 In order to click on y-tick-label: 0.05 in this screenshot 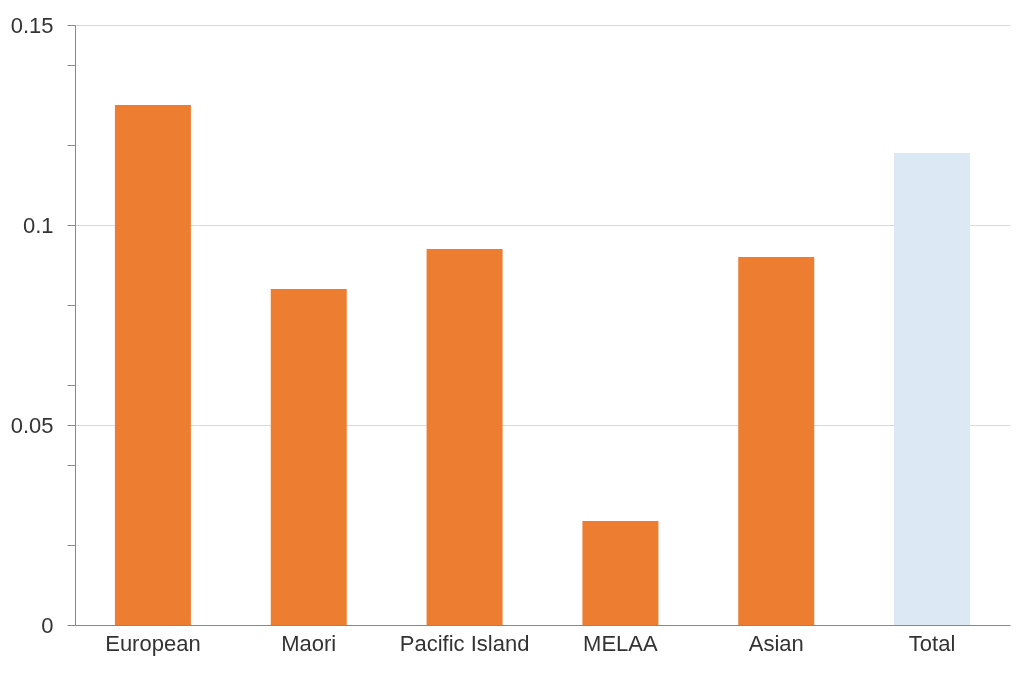, I will do `click(32, 425)`.